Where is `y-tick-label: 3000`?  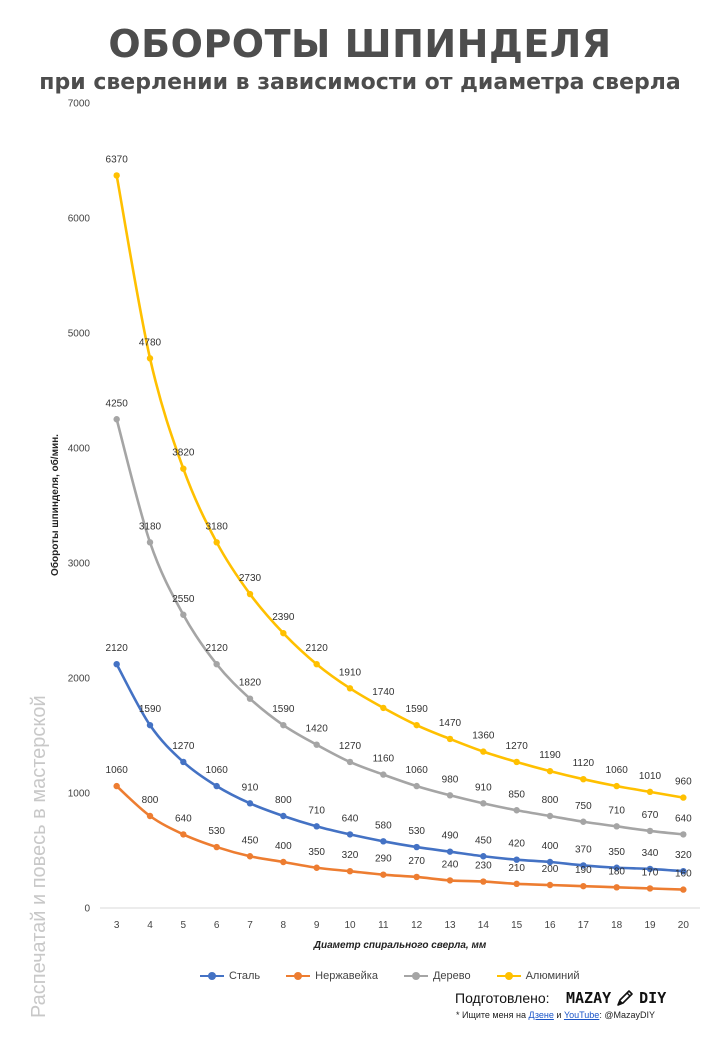
y-tick-label: 3000 is located at coordinates (79, 564).